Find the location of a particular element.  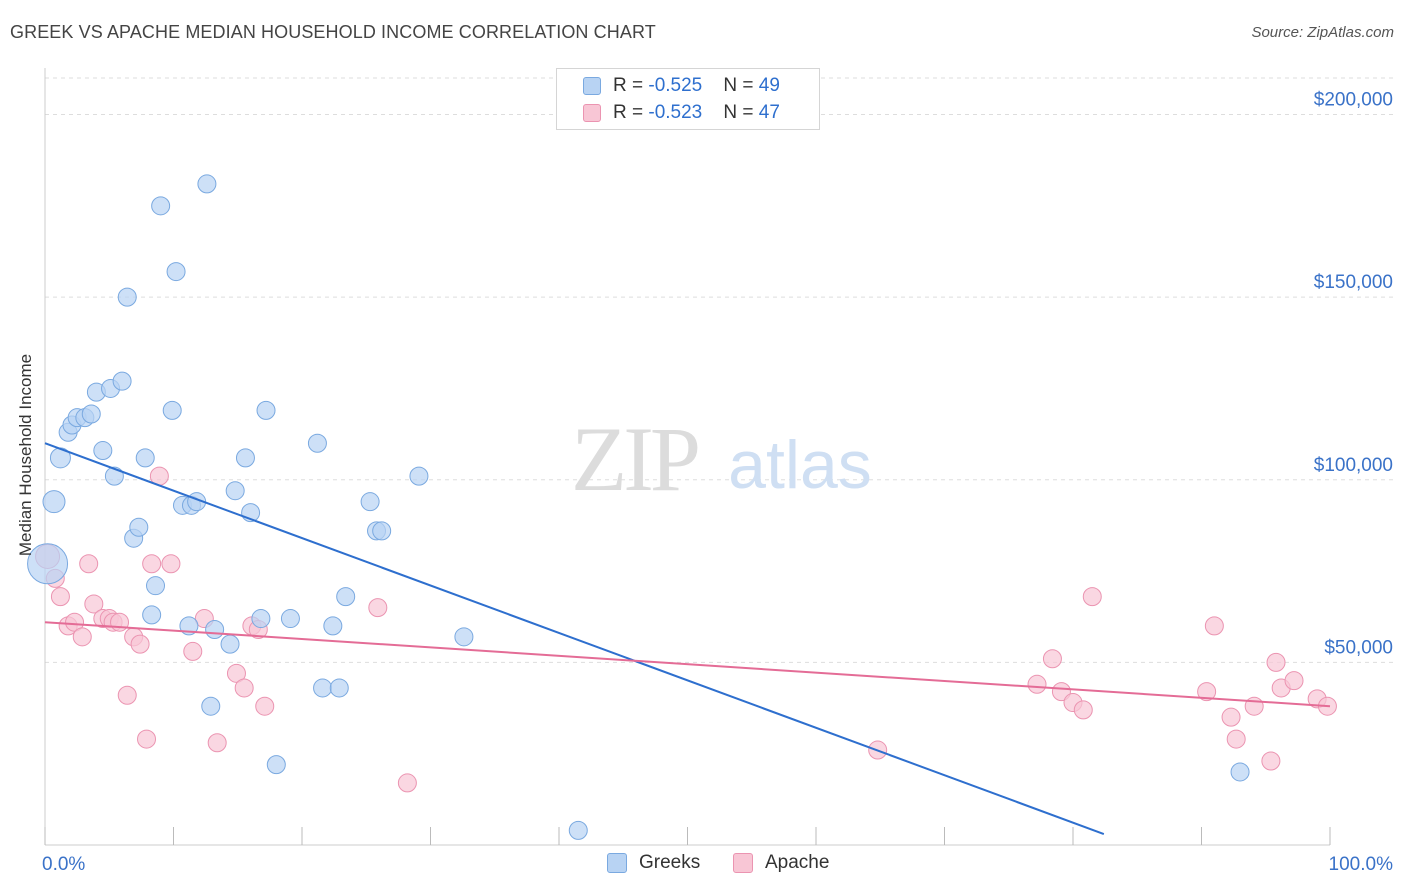

greeks-n-label: N = is located at coordinates (741, 85).